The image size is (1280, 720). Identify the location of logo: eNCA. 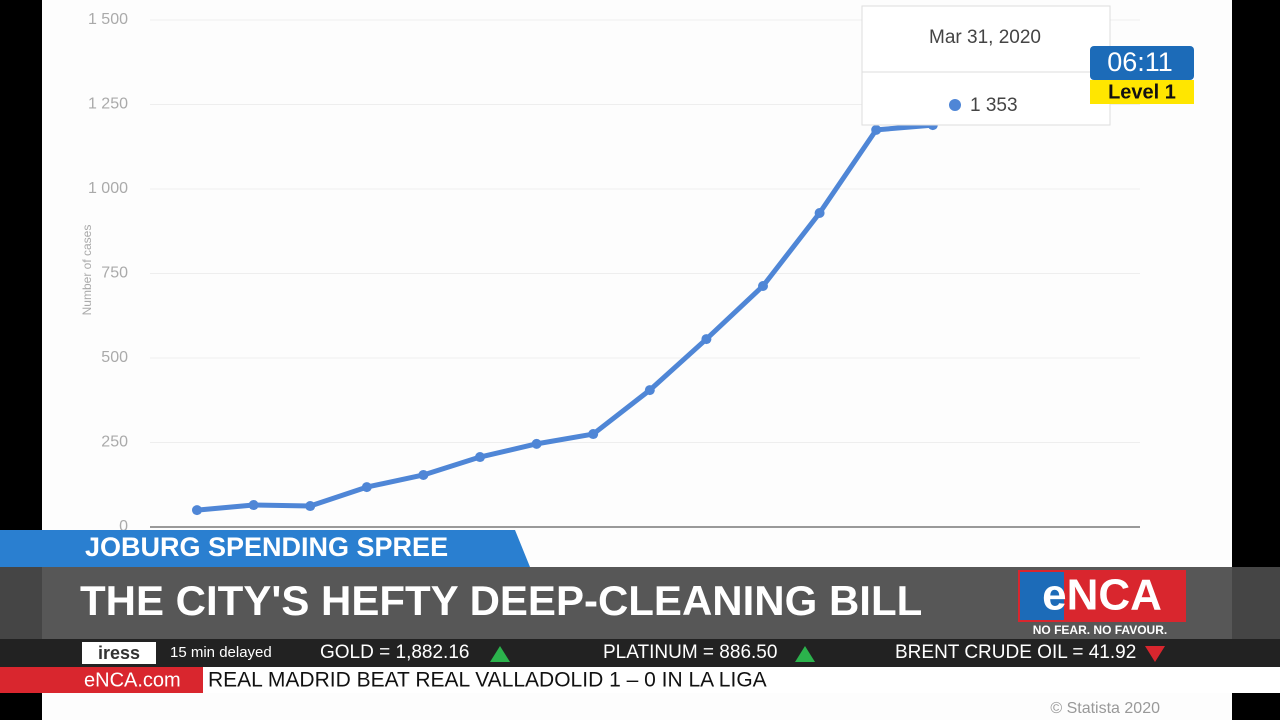
(1102, 595).